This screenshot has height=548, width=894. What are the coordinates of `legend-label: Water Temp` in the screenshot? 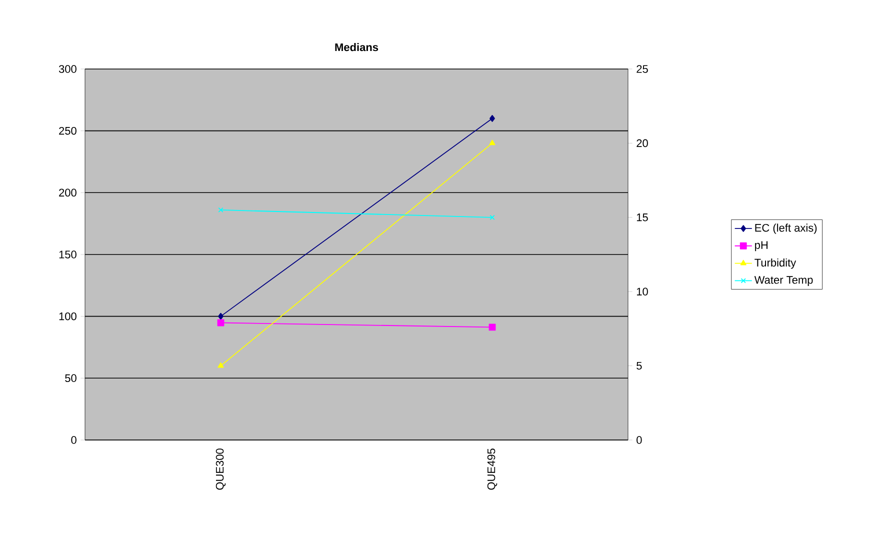 It's located at (783, 281).